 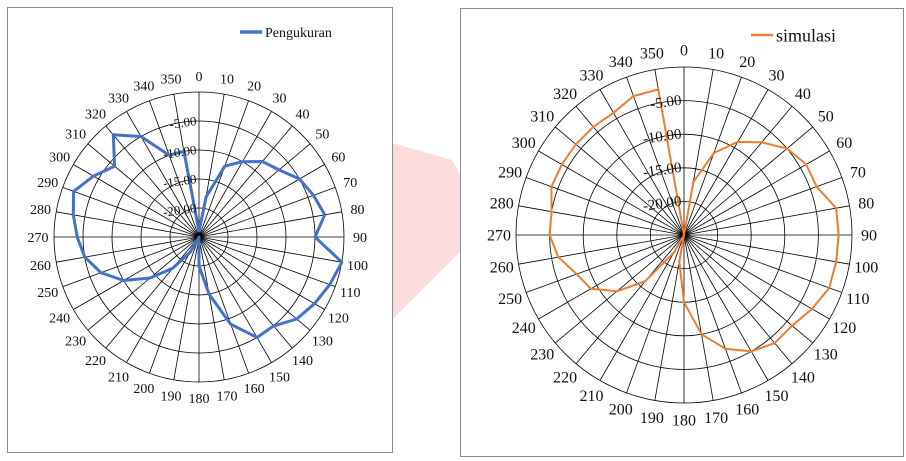 I want to click on angle-label: 320, so click(x=95, y=115).